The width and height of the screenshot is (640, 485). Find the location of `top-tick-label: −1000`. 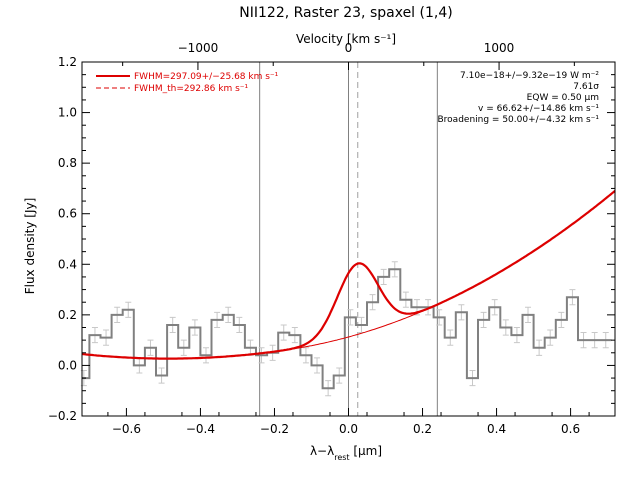

top-tick-label: −1000 is located at coordinates (198, 48).